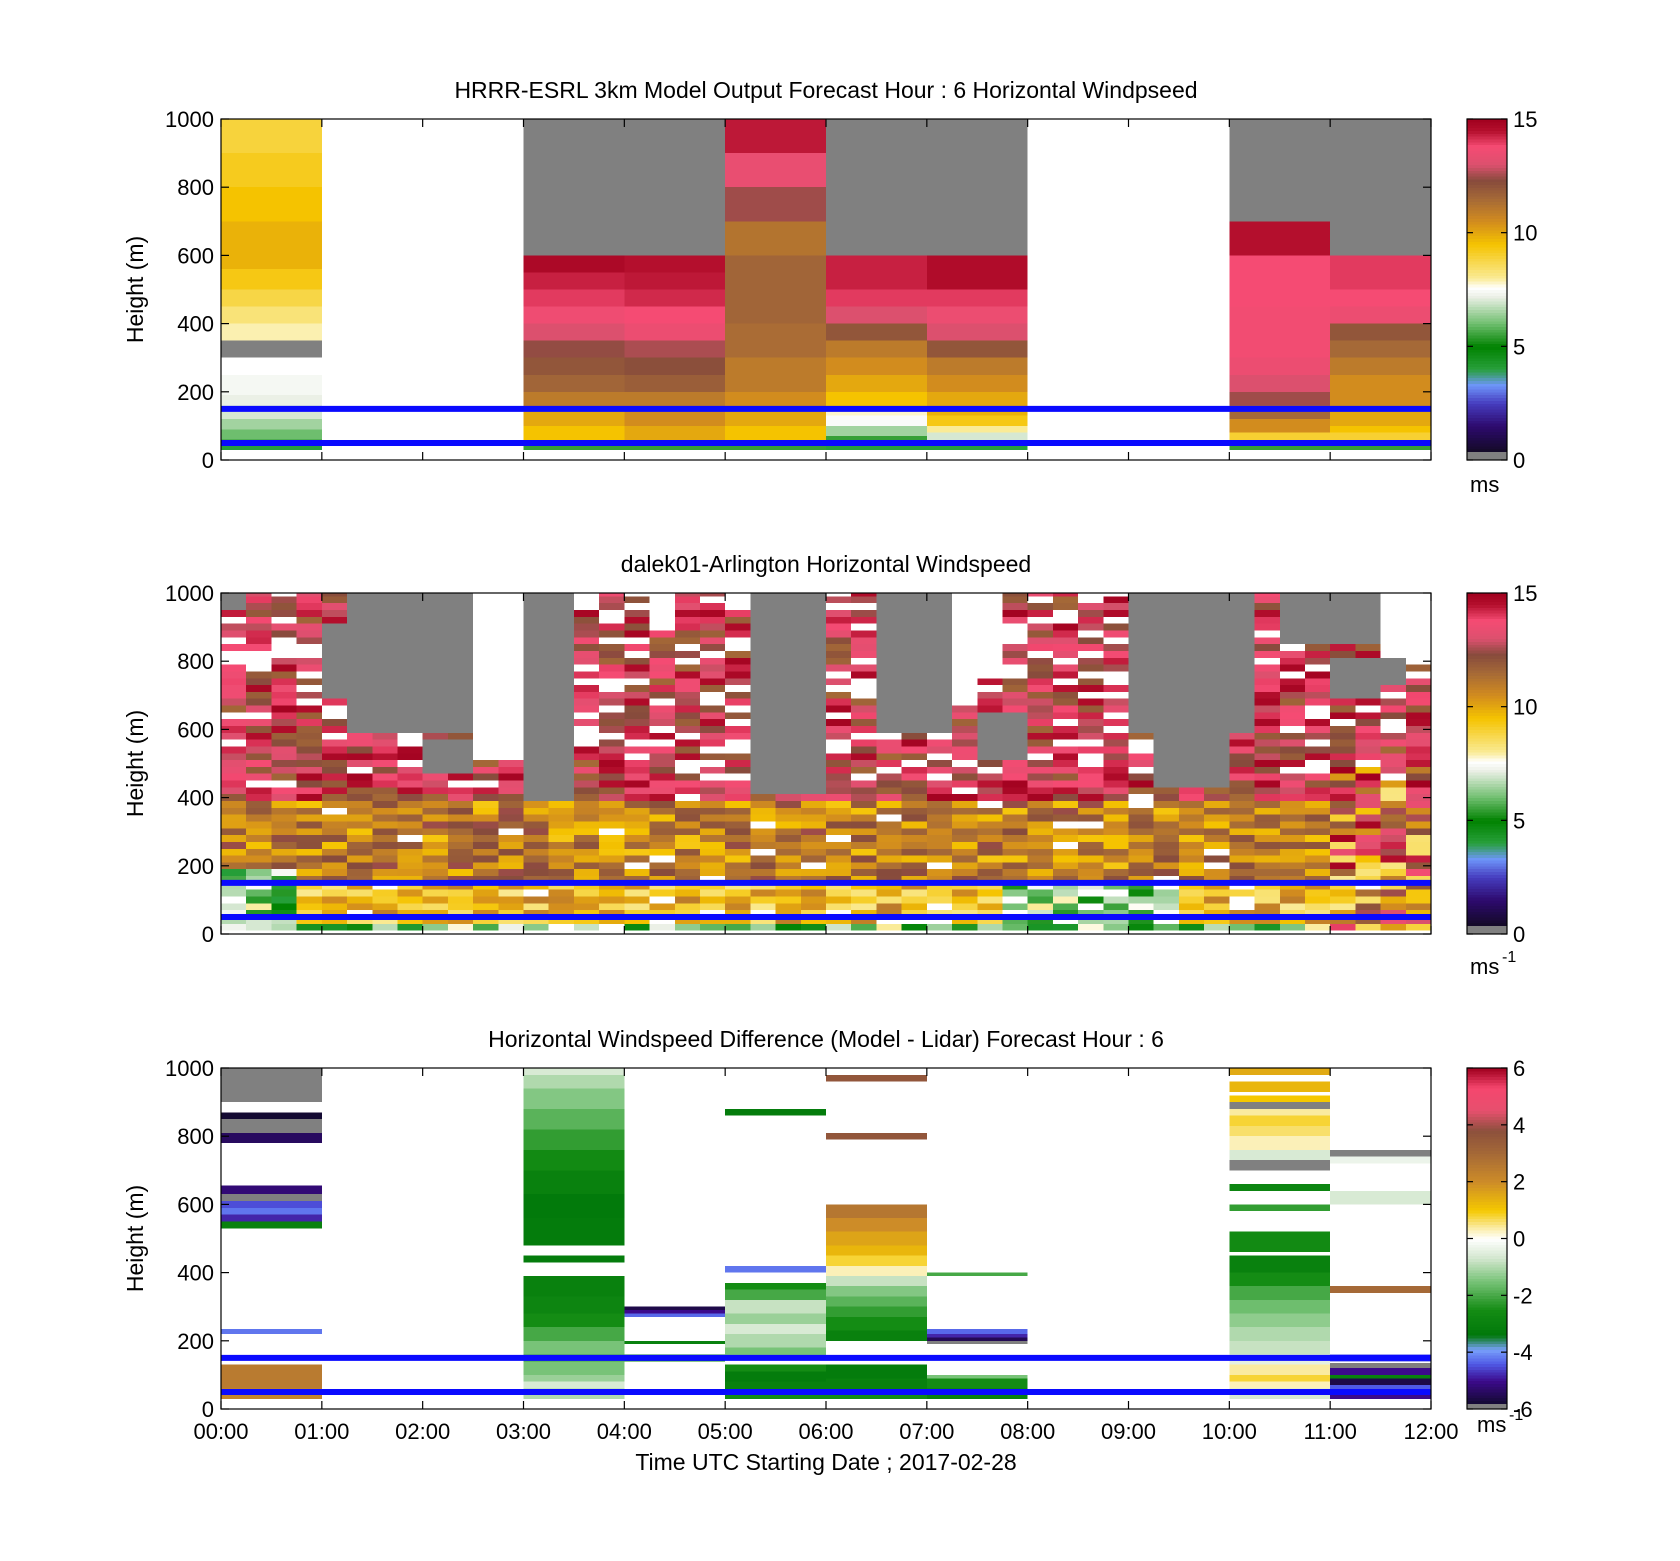  Describe the element at coordinates (189, 1068) in the screenshot. I see `y-tick-label: 1000` at that location.